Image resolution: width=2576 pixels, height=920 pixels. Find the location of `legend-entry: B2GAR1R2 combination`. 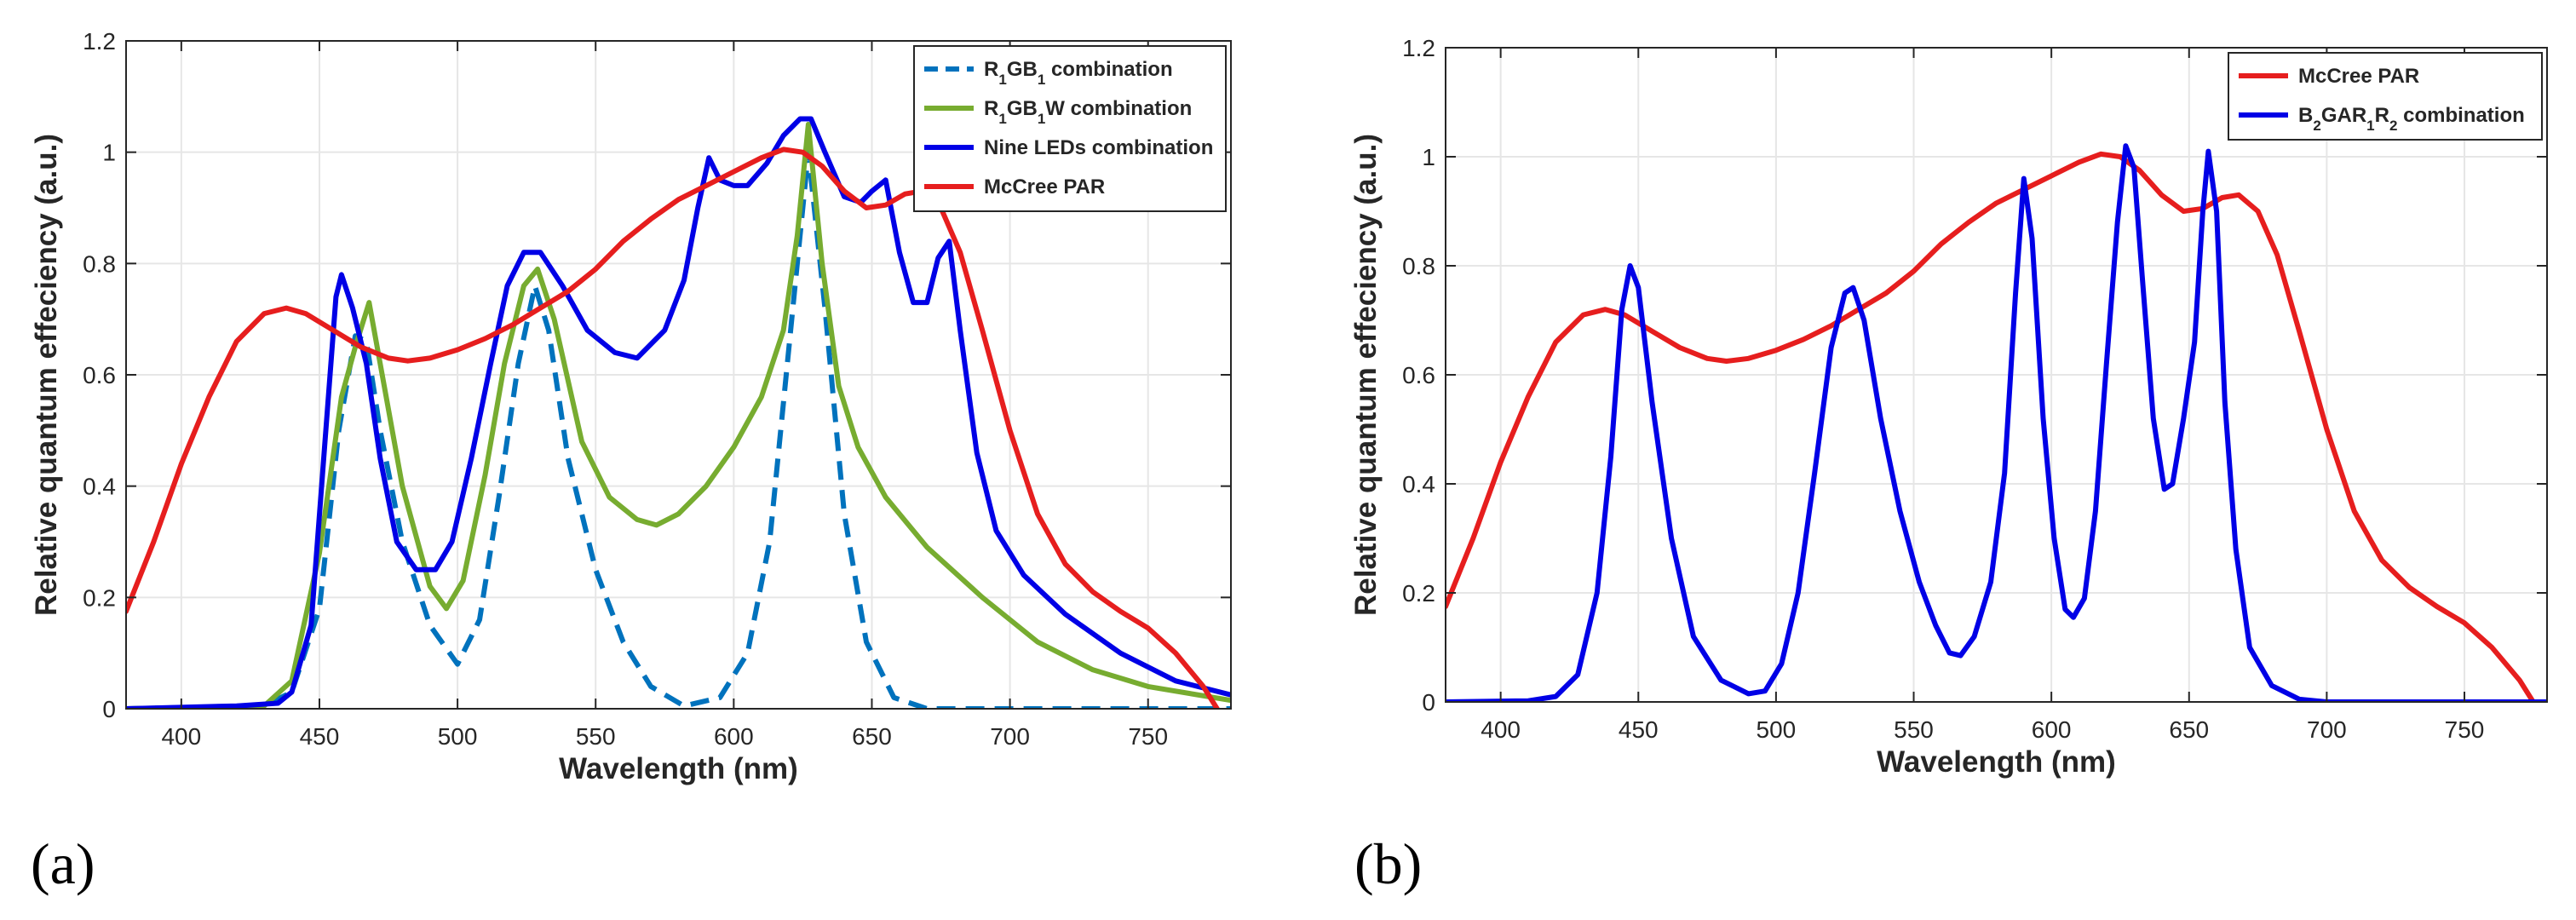

legend-entry: B2GAR1R2 combination is located at coordinates (2412, 119).